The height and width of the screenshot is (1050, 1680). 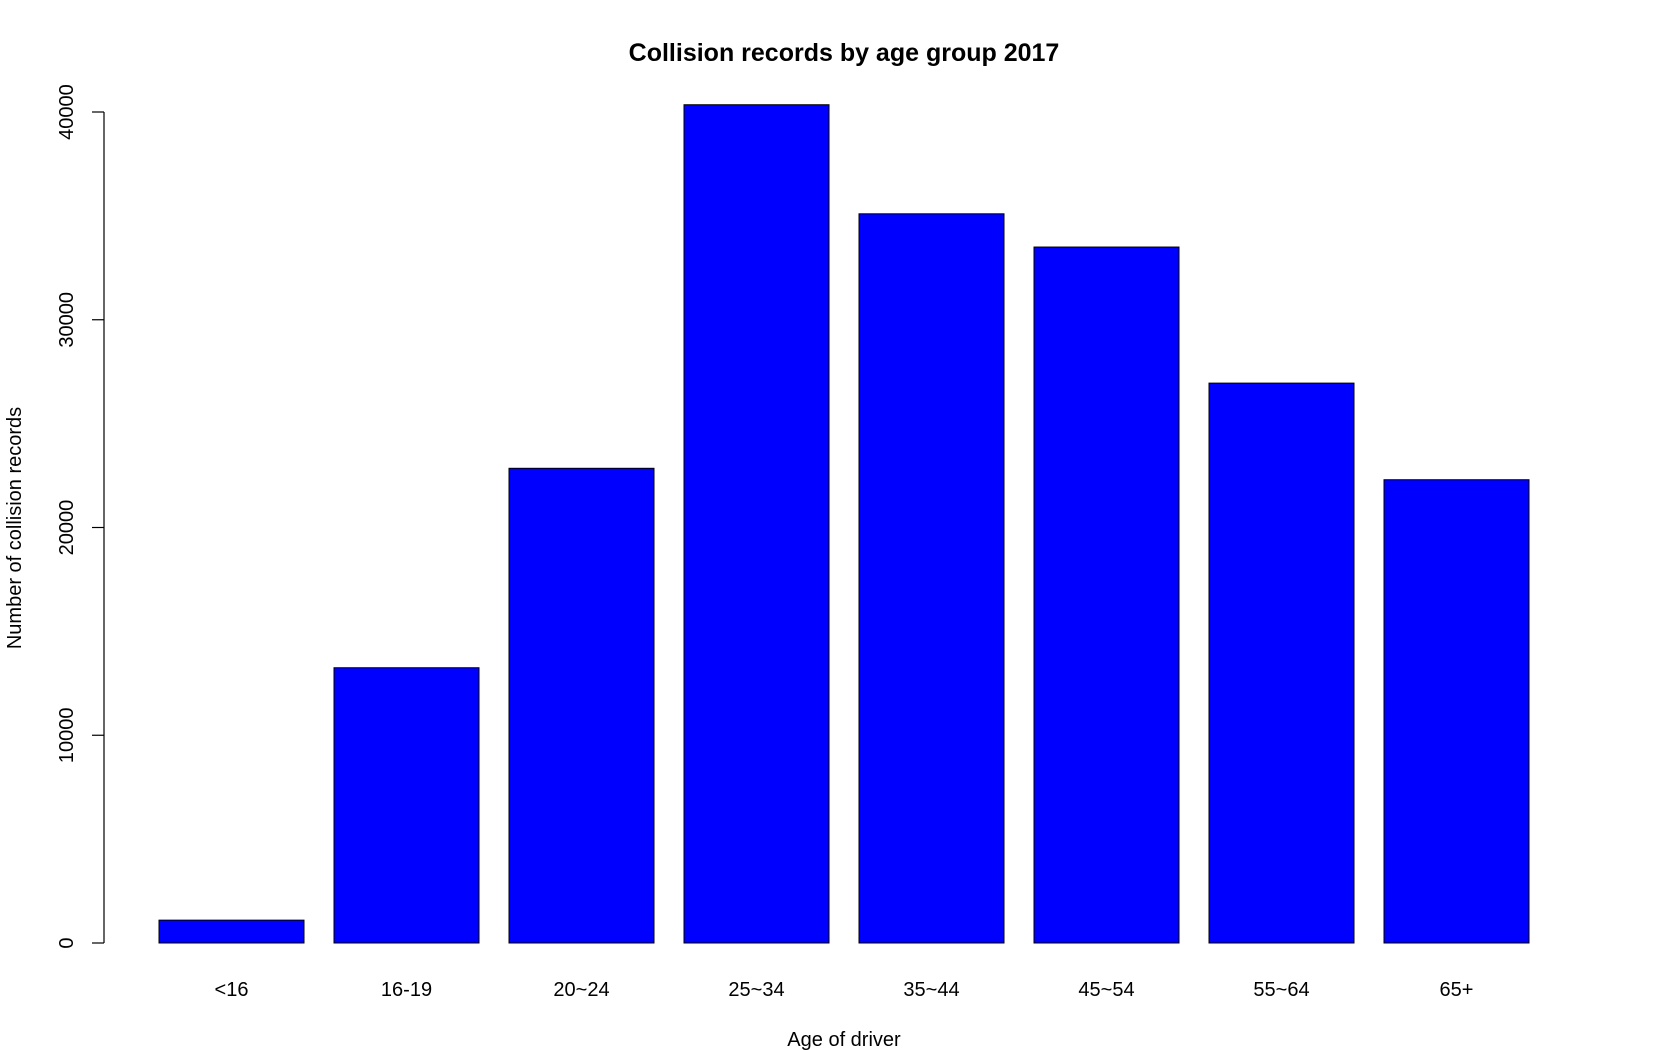 I want to click on y-tick-label: 30000, so click(x=67, y=320).